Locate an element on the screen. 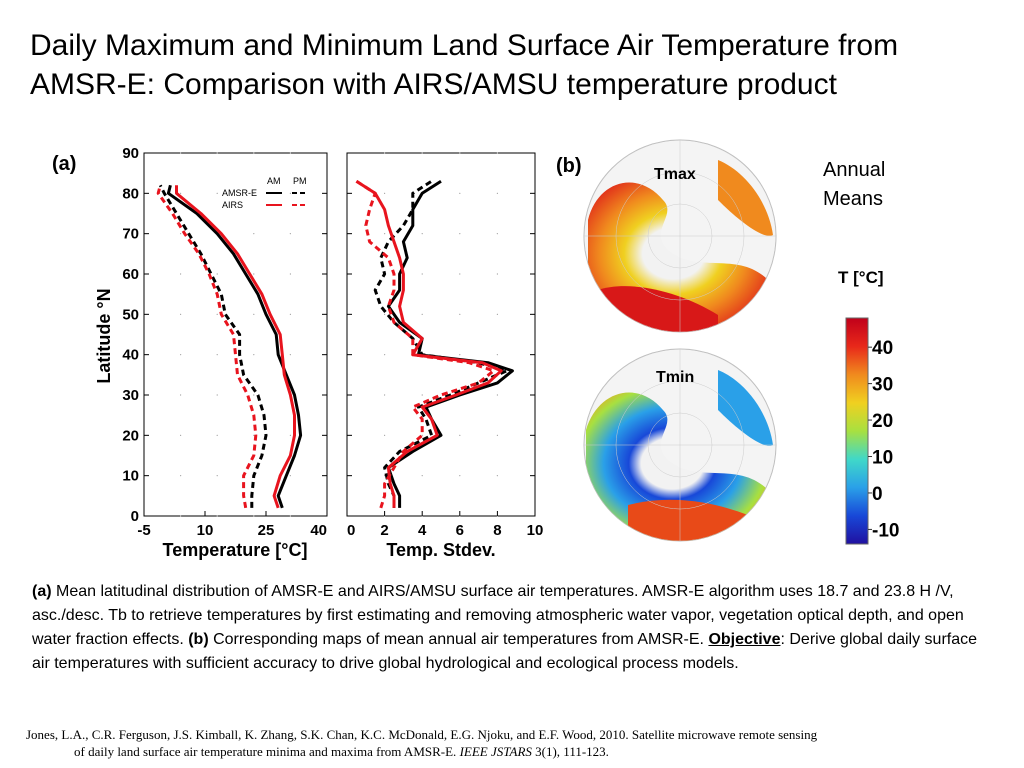 This screenshot has height=768, width=1024. y-tick-label: 80 is located at coordinates (130, 193).